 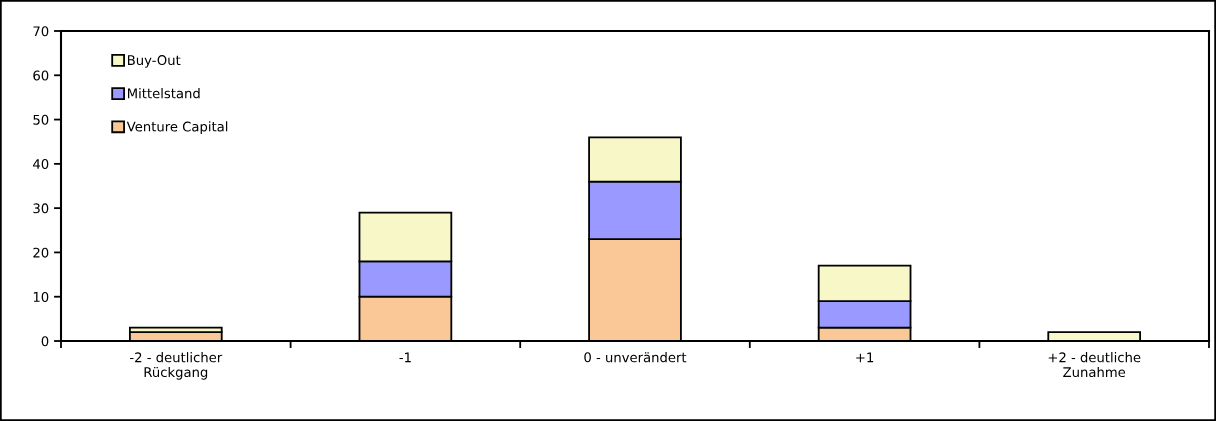 I want to click on x-tick-label: +2 - deutliche Zunahme, so click(x=1094, y=365).